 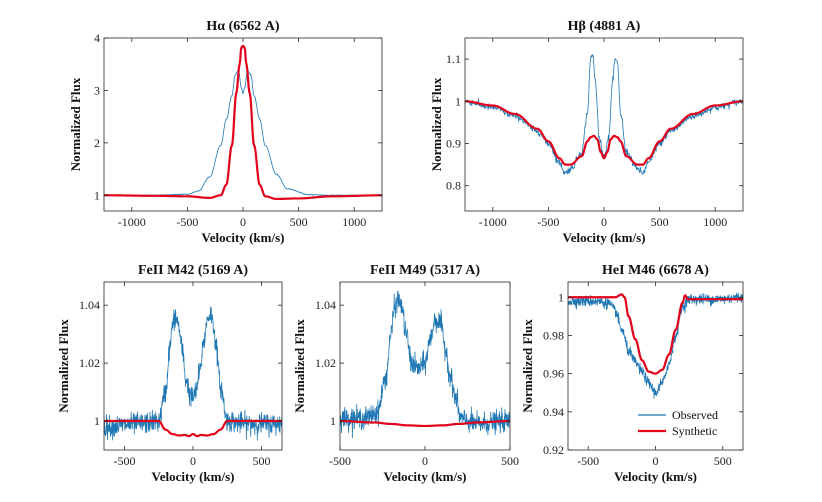 What do you see at coordinates (553, 412) in the screenshot?
I see `ytick-label: 0.94` at bounding box center [553, 412].